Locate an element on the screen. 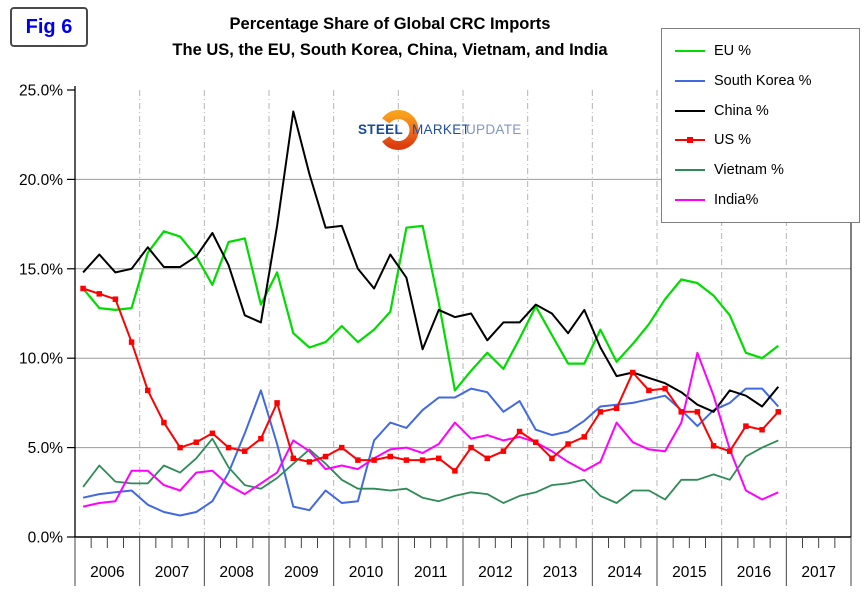 This screenshot has height=603, width=864. legend-label-south-korea: South Korea % is located at coordinates (763, 80).